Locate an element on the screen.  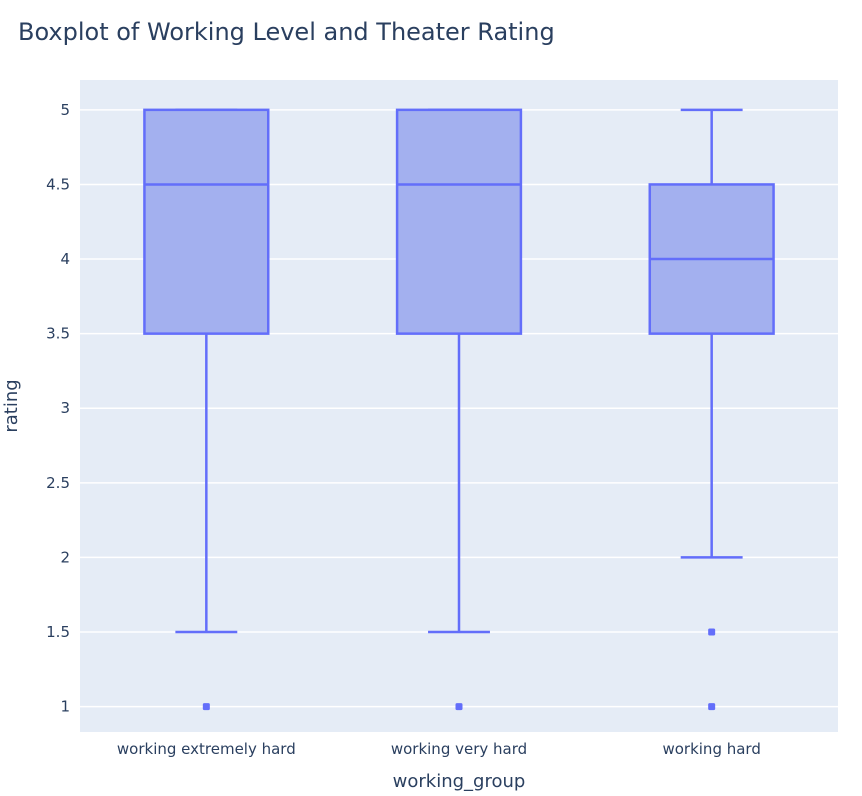
x-axis-title: working_group is located at coordinates (459, 781).